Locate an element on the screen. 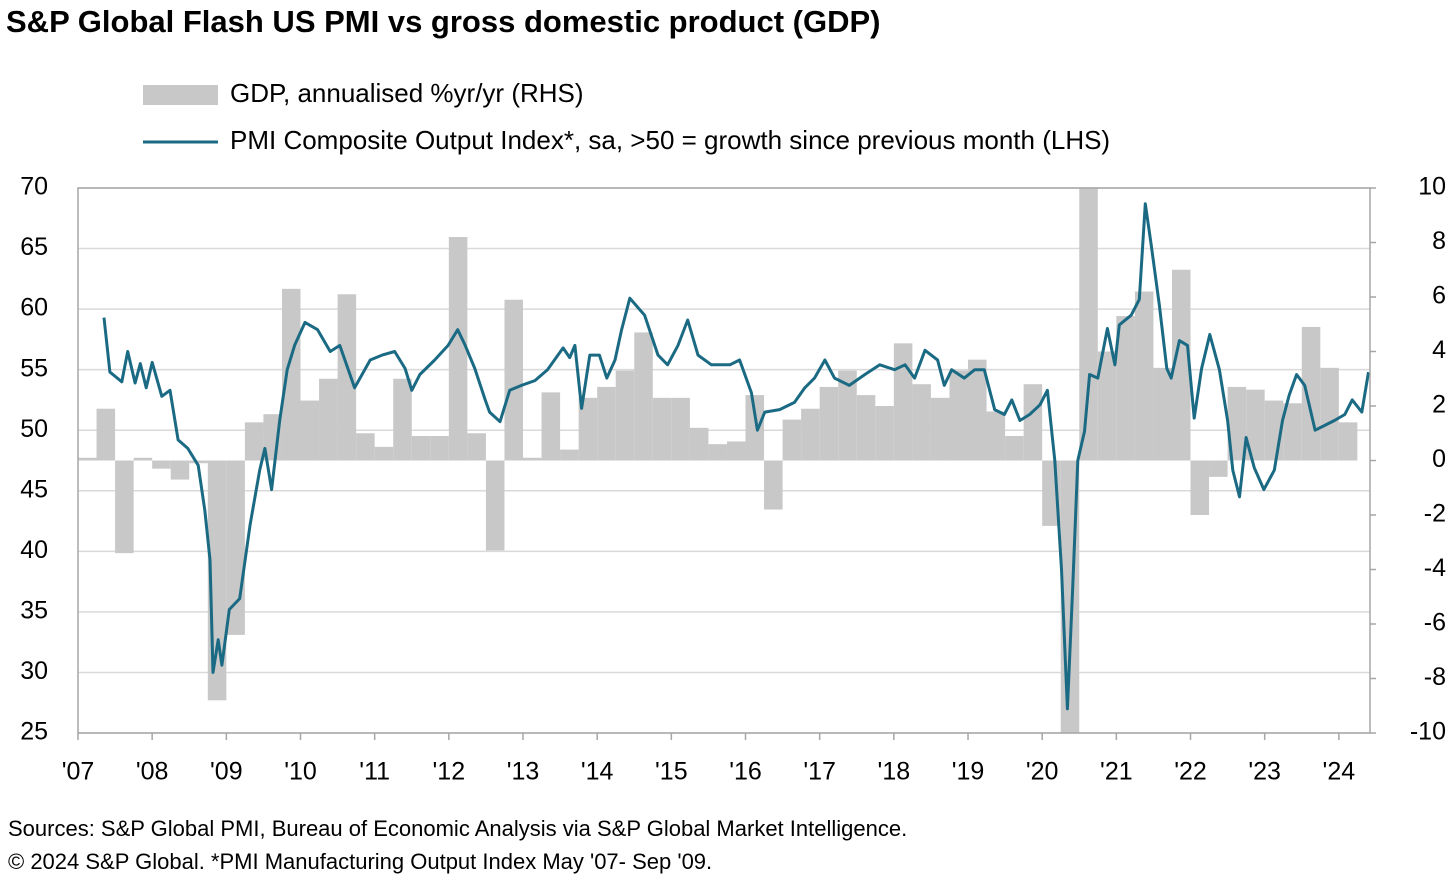 The width and height of the screenshot is (1456, 891). legend-label: GDP, annualised %yr/yr (RHS) is located at coordinates (407, 93).